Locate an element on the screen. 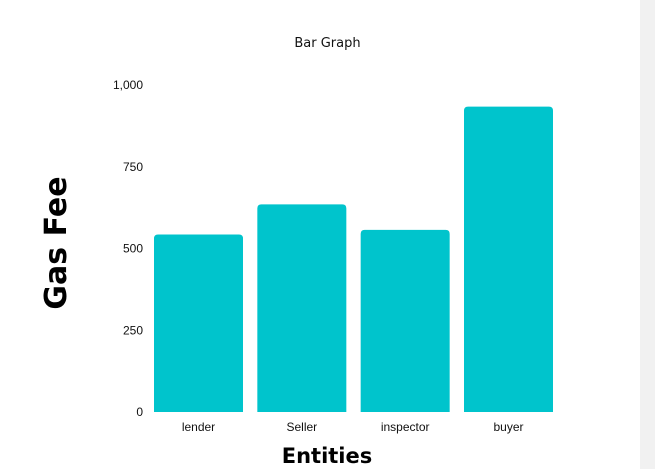 Image resolution: width=655 pixels, height=469 pixels. bar-buyer is located at coordinates (508, 259).